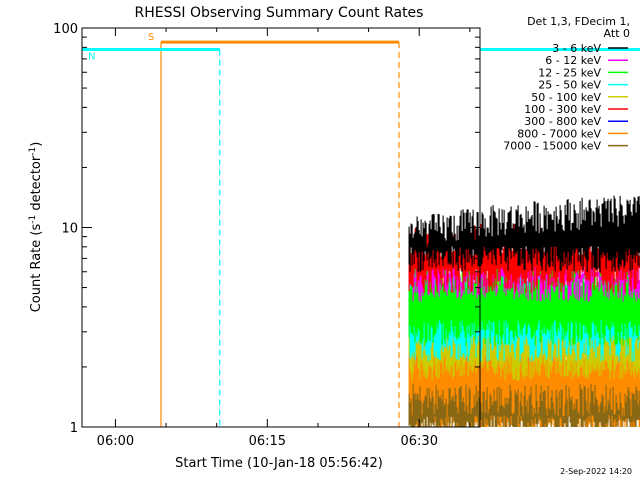 This screenshot has width=640, height=480. I want to click on legend-label: 800 - 7000 keV, so click(559, 133).